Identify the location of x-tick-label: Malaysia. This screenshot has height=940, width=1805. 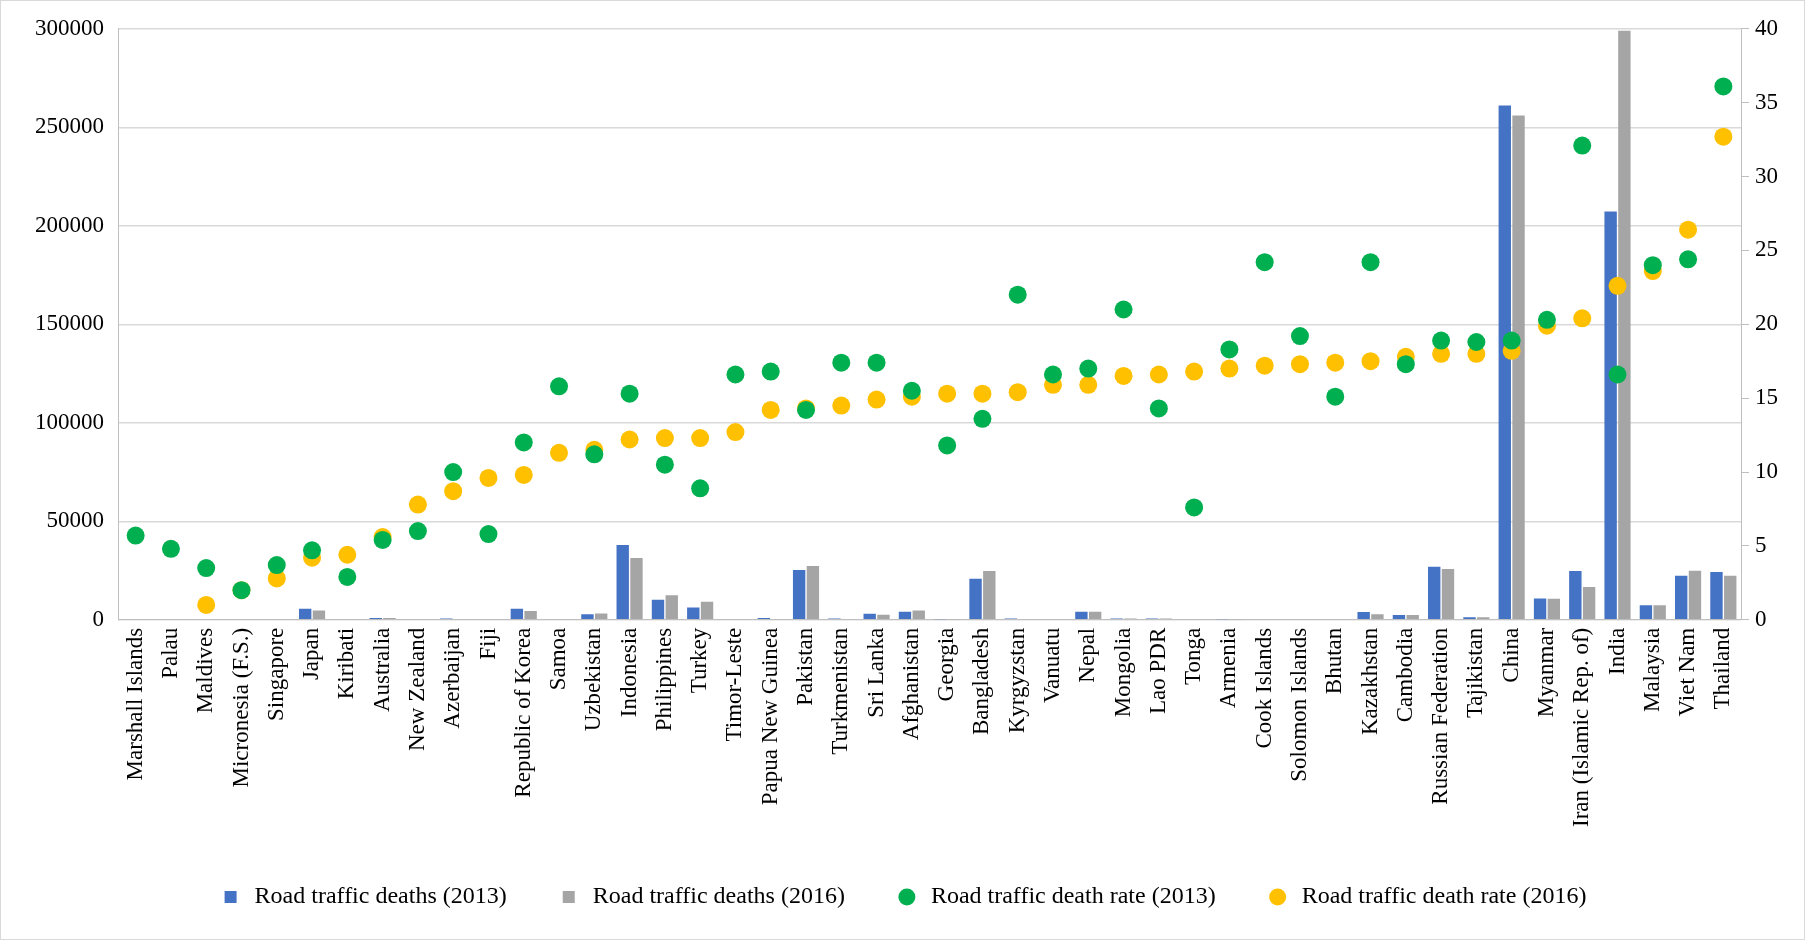
(1651, 670).